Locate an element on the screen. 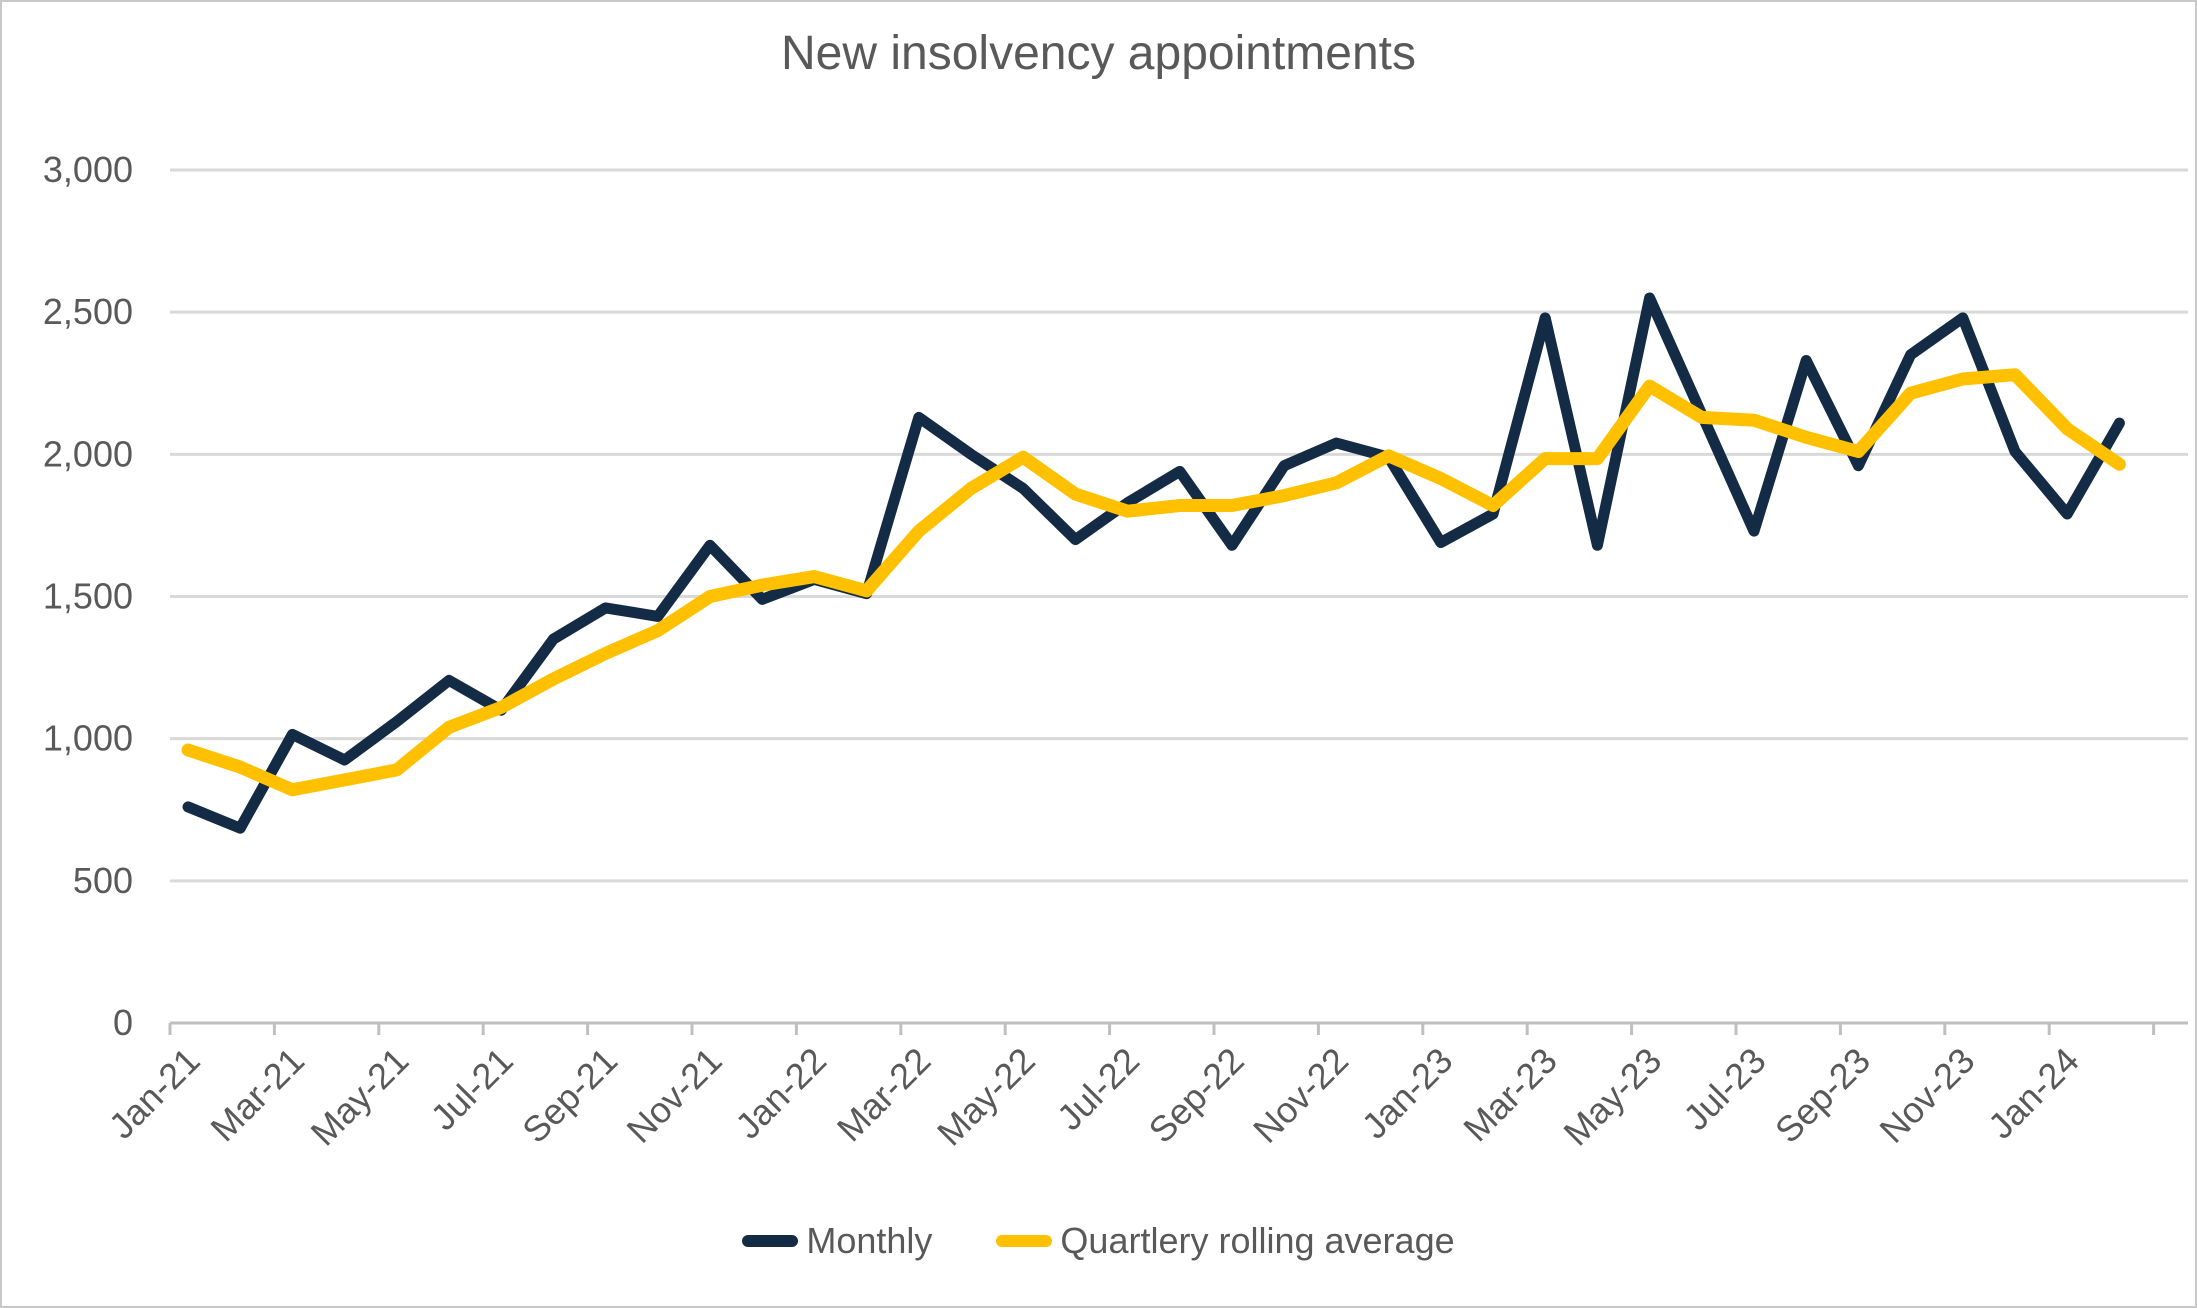 The width and height of the screenshot is (2197, 1308). legend-item-rolling-average: Quartlery rolling average is located at coordinates (1225, 1241).